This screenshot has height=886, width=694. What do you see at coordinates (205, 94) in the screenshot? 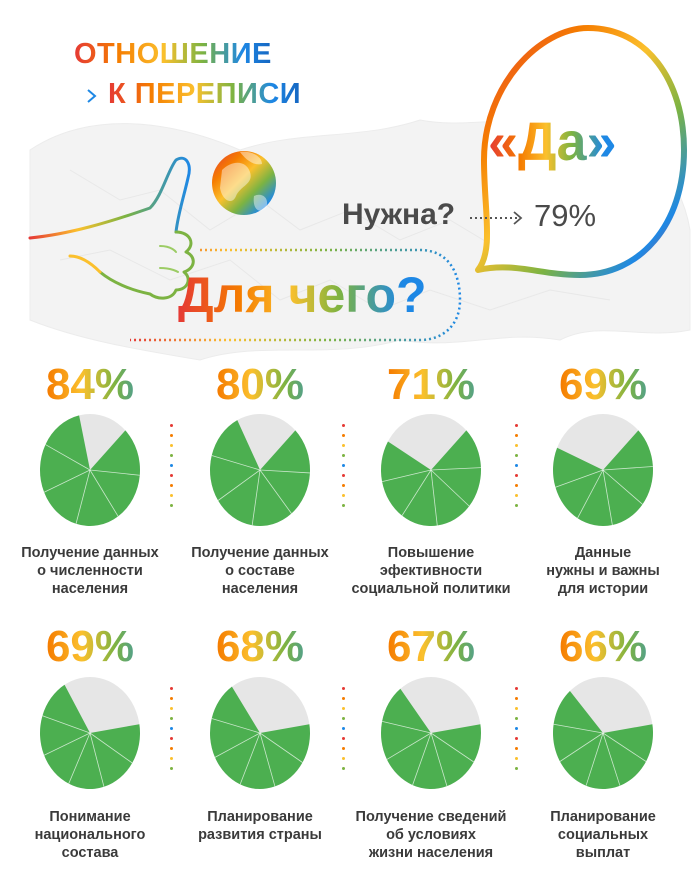
I see `page-title-line2: К ПЕРЕПИСИ` at bounding box center [205, 94].